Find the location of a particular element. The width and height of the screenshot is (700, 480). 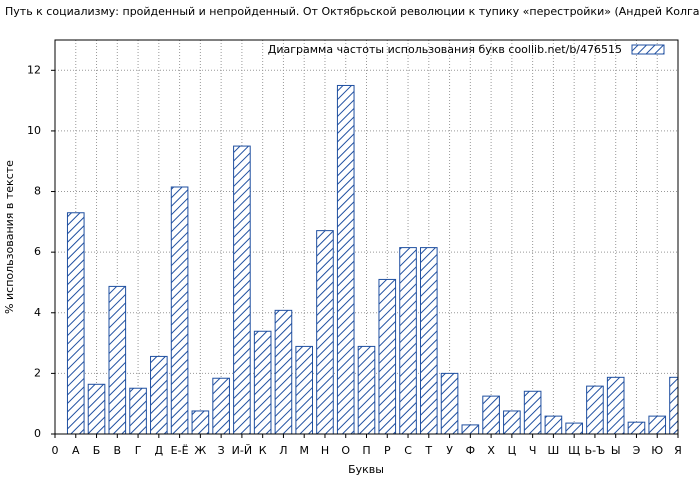

x-tick-label: Ы is located at coordinates (616, 450).